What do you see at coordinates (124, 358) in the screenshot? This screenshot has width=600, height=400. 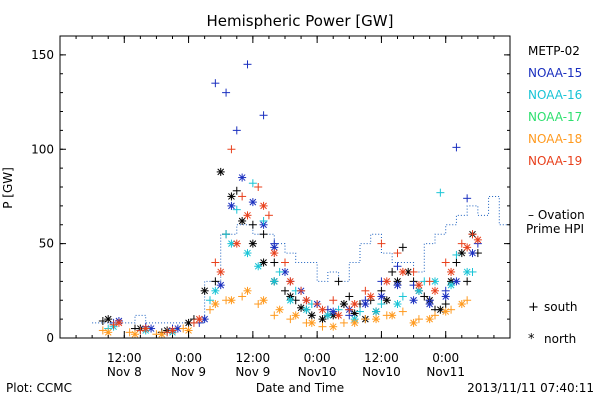 I see `x-tick-label-time: 12:00` at bounding box center [124, 358].